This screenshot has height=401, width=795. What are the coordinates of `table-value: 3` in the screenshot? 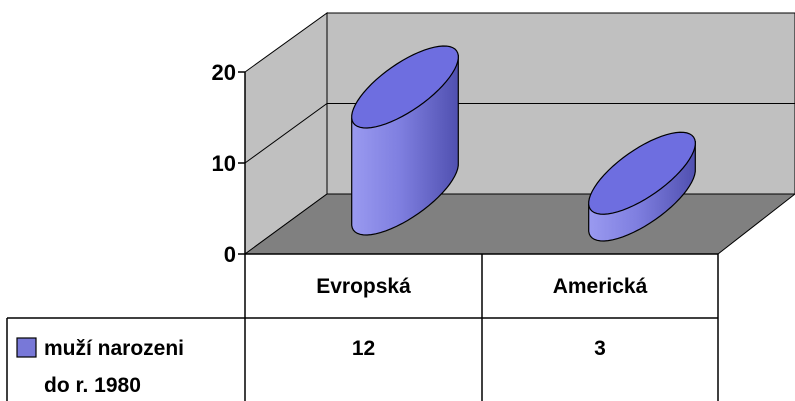 It's located at (600, 348).